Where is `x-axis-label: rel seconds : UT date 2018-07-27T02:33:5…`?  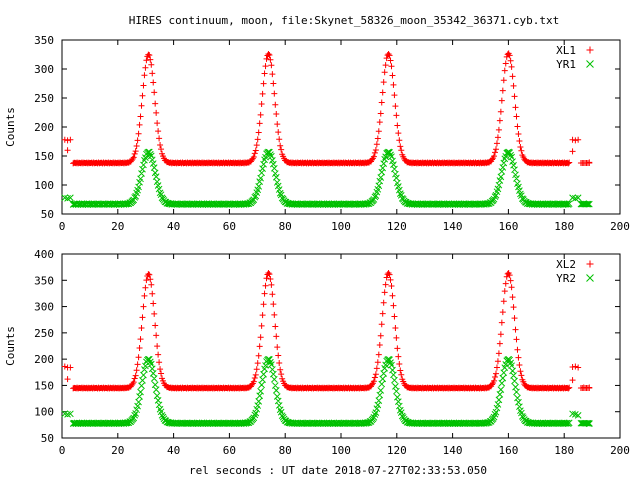 x-axis-label: rel seconds : UT date 2018-07-27T02:33:5… is located at coordinates (338, 470).